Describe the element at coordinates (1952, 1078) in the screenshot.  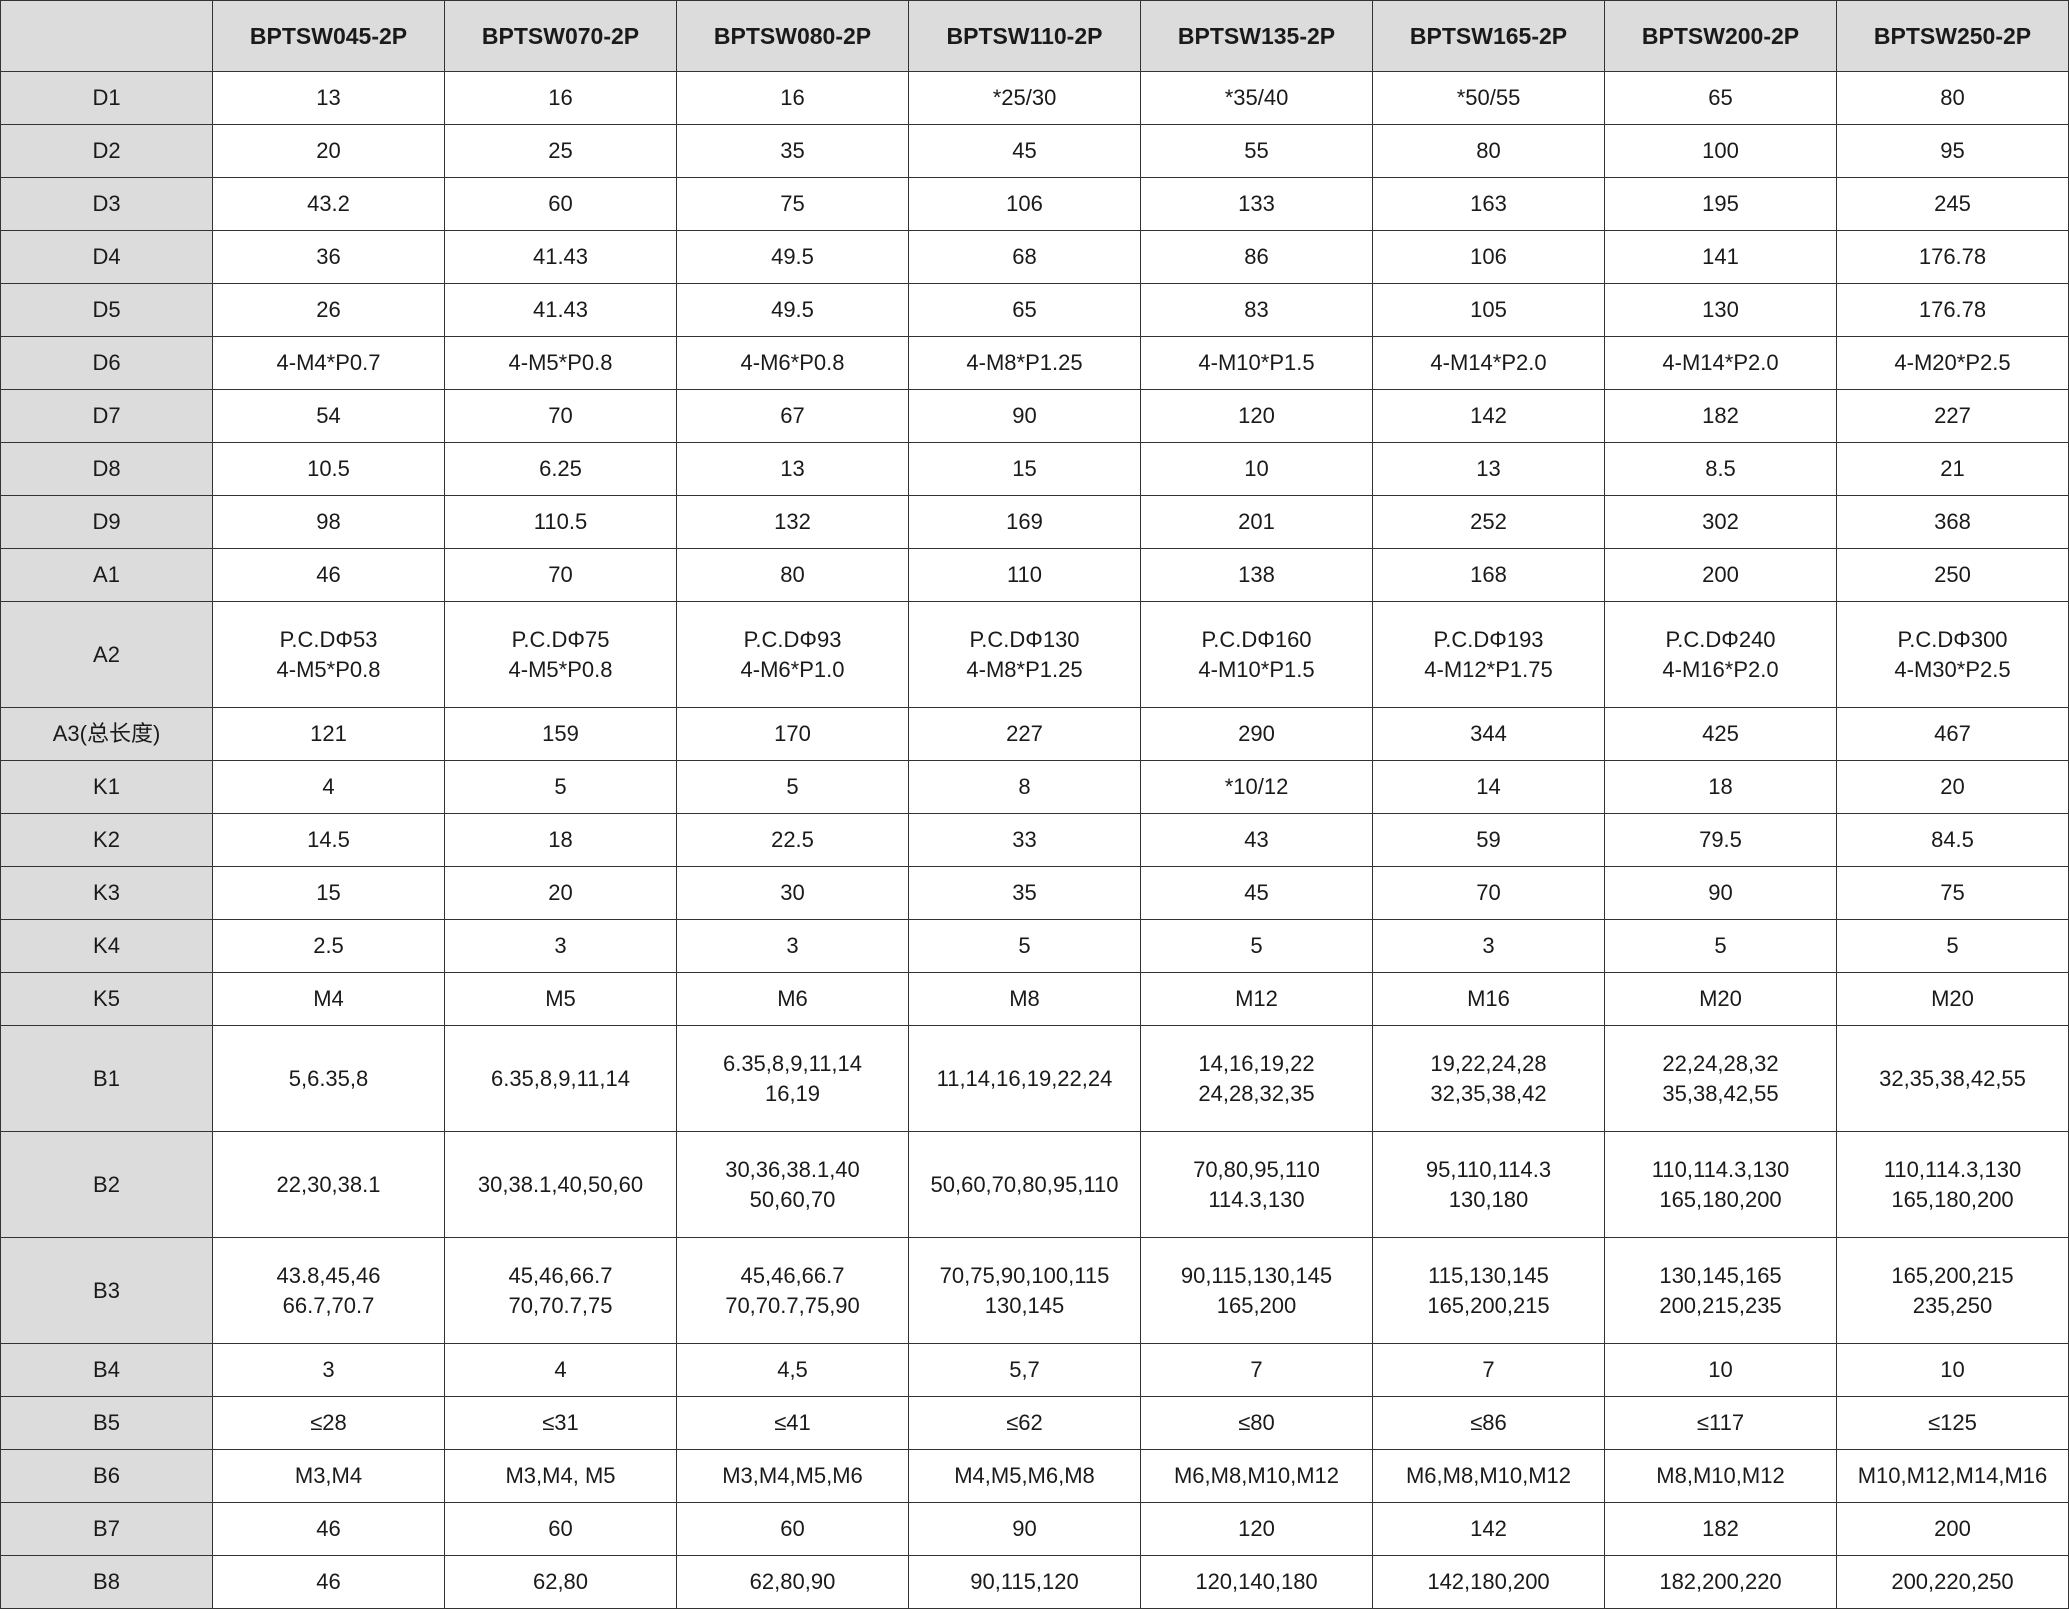
I see `table-cell: 32,35,38,42,55` at that location.